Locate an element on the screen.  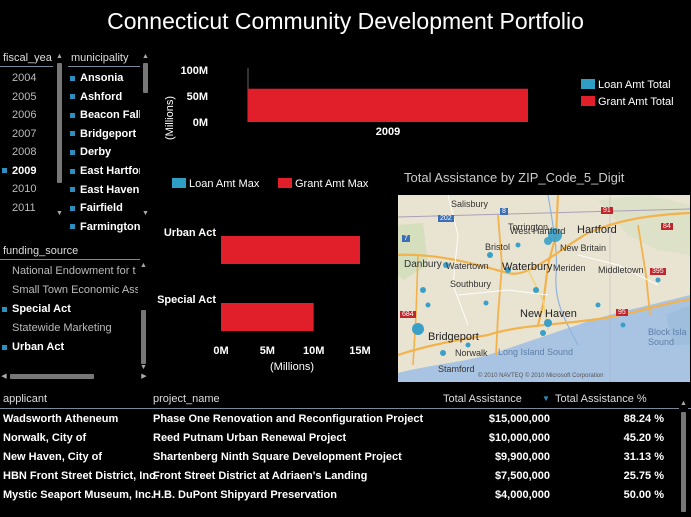
fiscal-year-scrollbar: ▲ ▼ is located at coordinates (59, 135).